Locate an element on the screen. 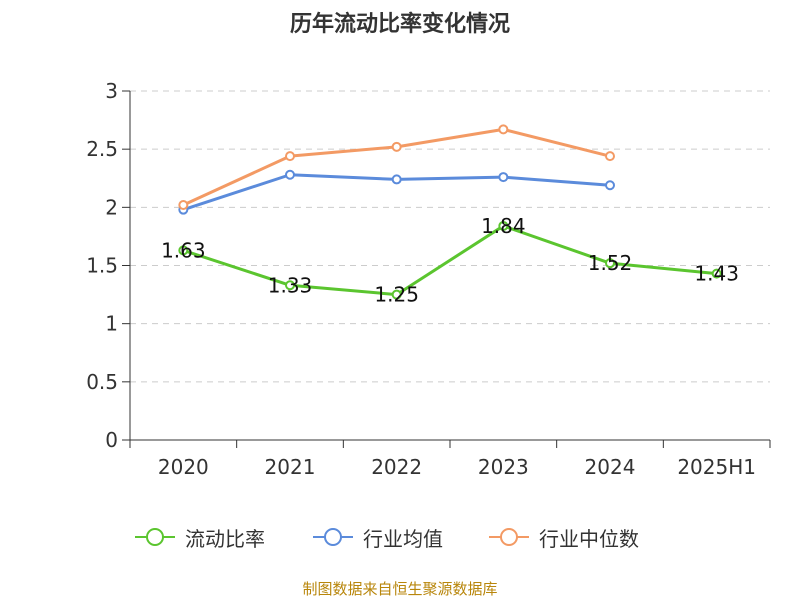 This screenshot has width=800, height=600. y-tick-label-0: 0 is located at coordinates (111, 440).